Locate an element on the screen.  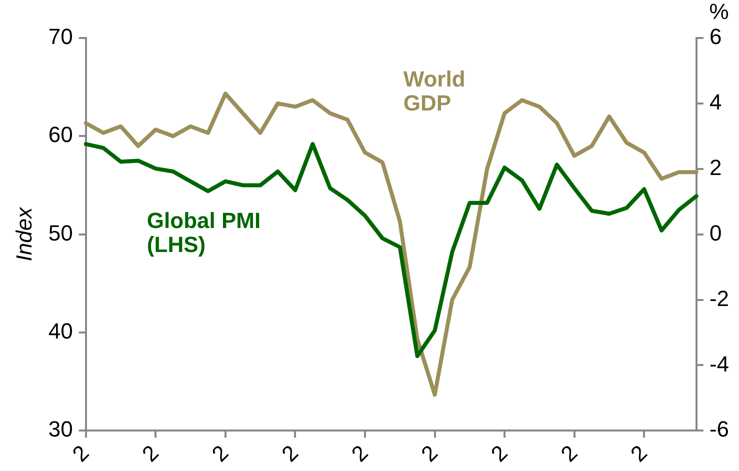
y2-tick-label: 0 is located at coordinates (715, 233).